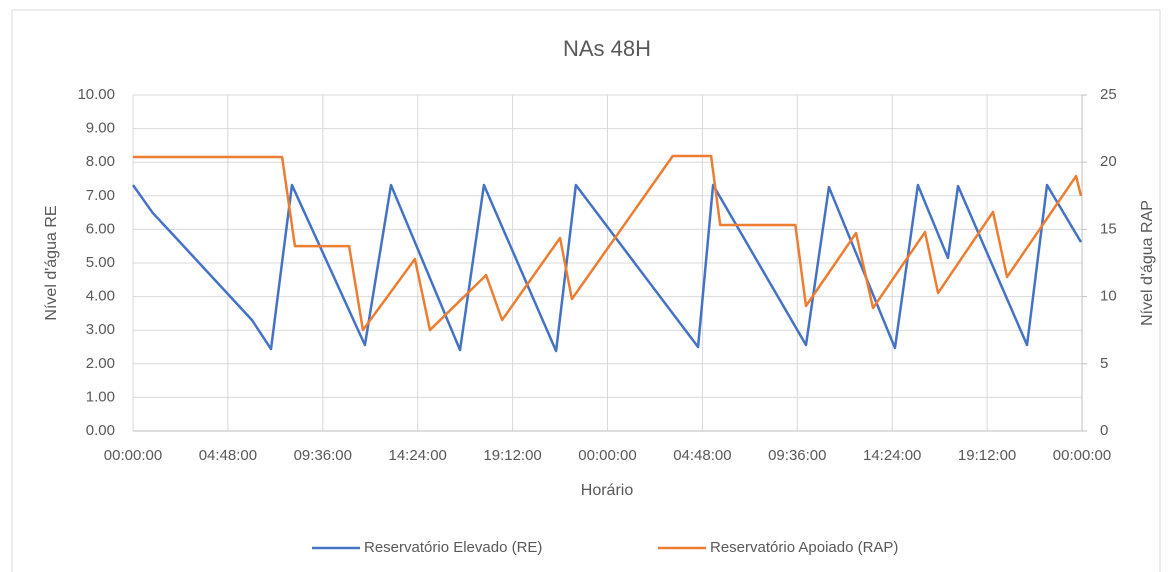  What do you see at coordinates (100, 296) in the screenshot?
I see `y-tick-label: 4.00` at bounding box center [100, 296].